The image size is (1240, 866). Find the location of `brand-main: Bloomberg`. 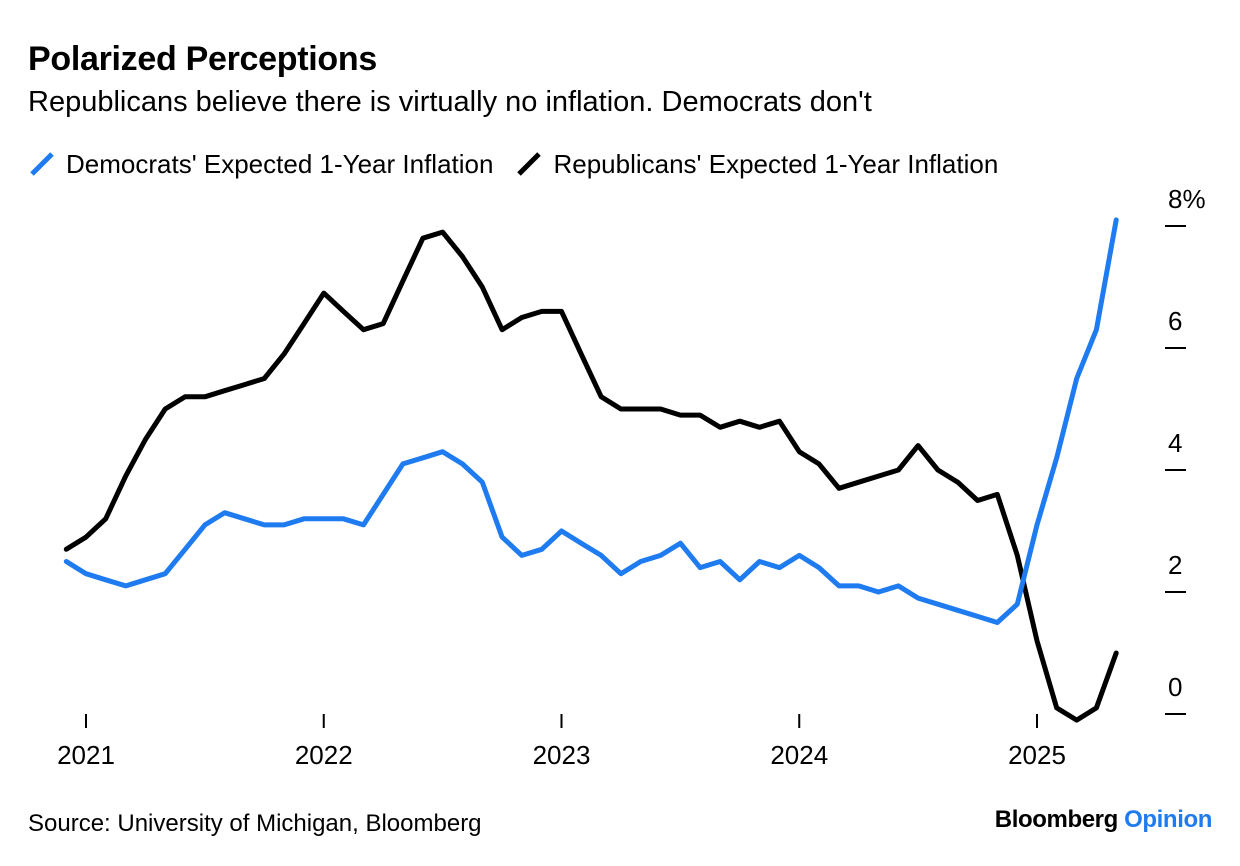

brand-main: Bloomberg is located at coordinates (1056, 819).